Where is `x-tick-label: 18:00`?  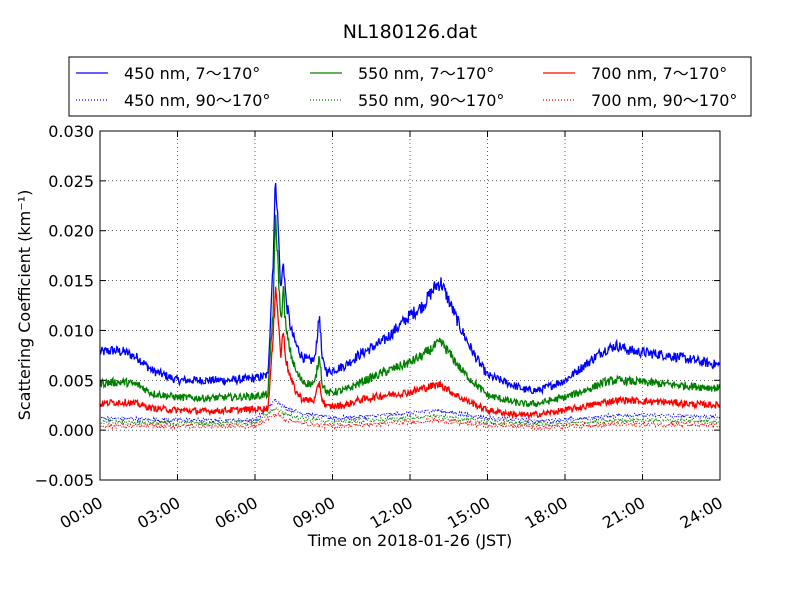
x-tick-label: 18:00 is located at coordinates (546, 513).